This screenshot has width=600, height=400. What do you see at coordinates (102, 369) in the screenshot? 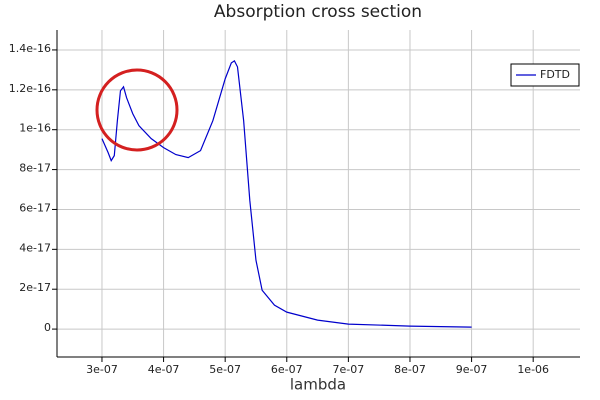
I see `x-tick-label: 3e-07` at bounding box center [102, 369].